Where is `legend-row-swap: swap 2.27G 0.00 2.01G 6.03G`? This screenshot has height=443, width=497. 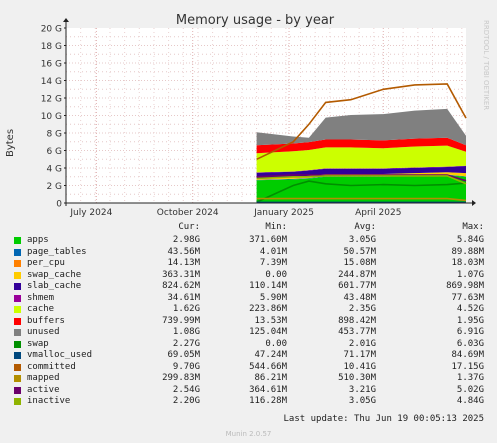 legend-row-swap: swap 2.27G 0.00 2.01G 6.03G is located at coordinates (248, 345).